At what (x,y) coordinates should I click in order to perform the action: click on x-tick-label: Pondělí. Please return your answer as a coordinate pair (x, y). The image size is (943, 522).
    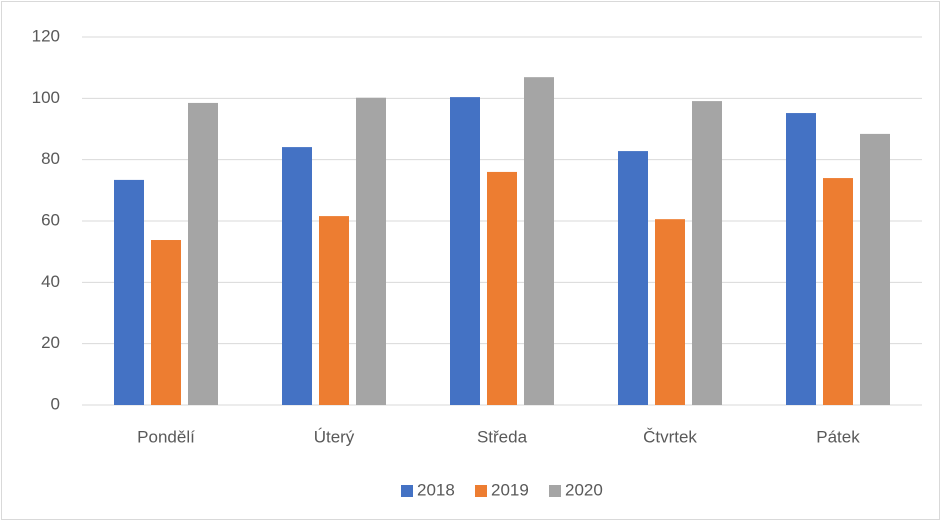
    Looking at the image, I should click on (166, 436).